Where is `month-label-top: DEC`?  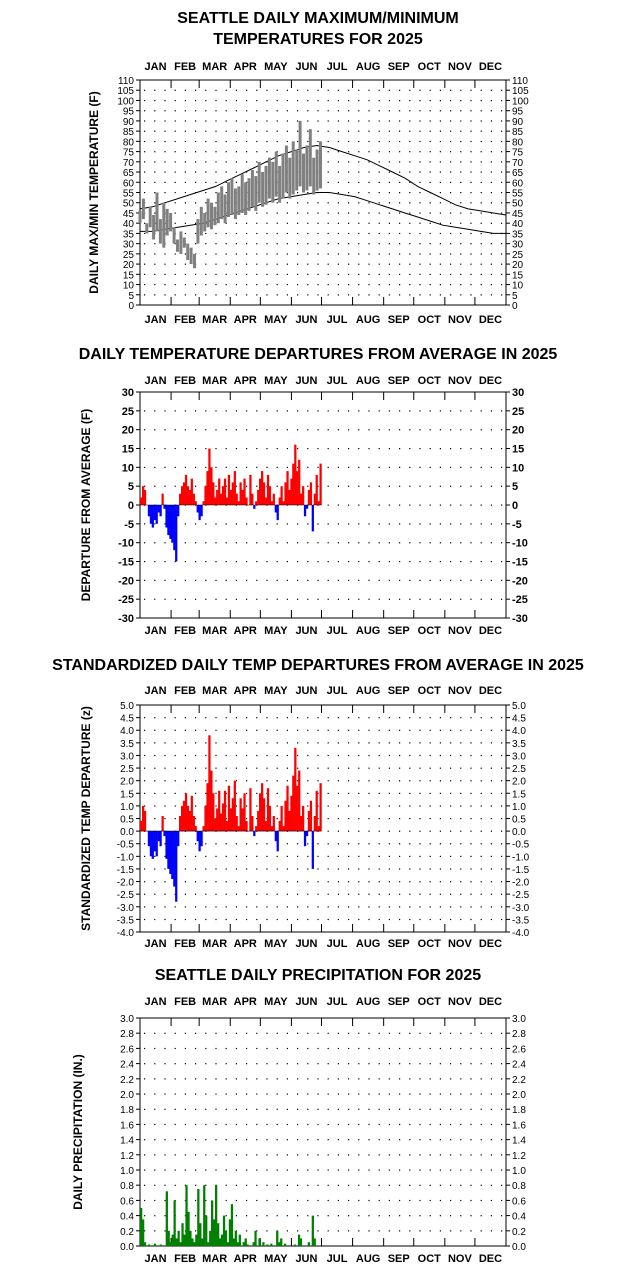 month-label-top: DEC is located at coordinates (490, 67).